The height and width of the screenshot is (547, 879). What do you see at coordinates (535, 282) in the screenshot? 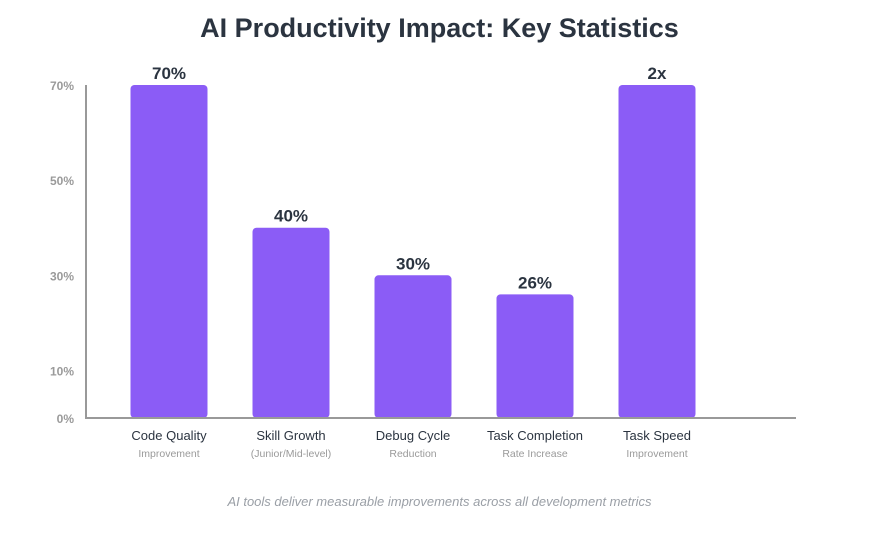
I see `bar-value-label: 26%` at bounding box center [535, 282].